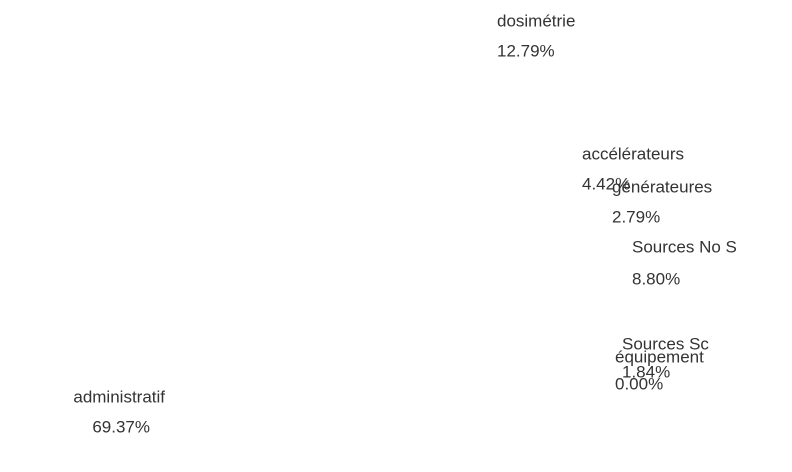 The height and width of the screenshot is (472, 792). I want to click on slice-label: générateures, so click(662, 186).